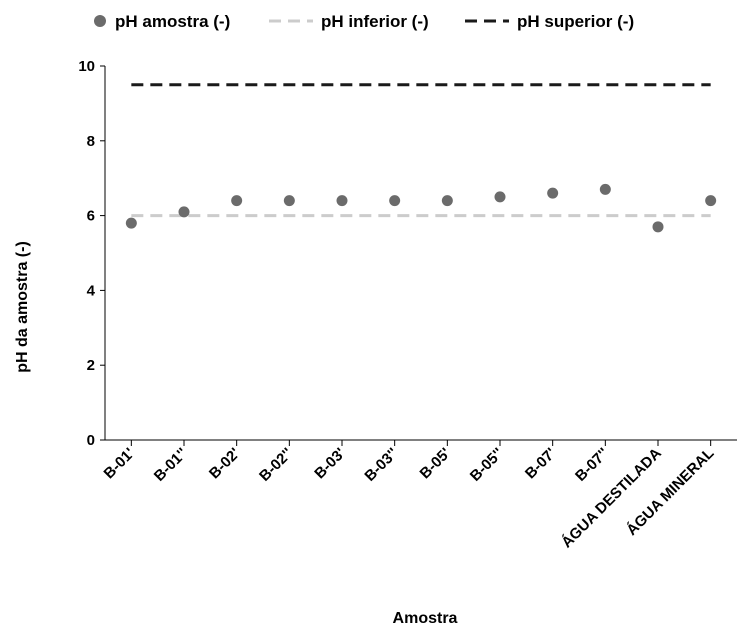 The image size is (737, 625). What do you see at coordinates (330, 464) in the screenshot?
I see `x-tick-label: B-03'` at bounding box center [330, 464].